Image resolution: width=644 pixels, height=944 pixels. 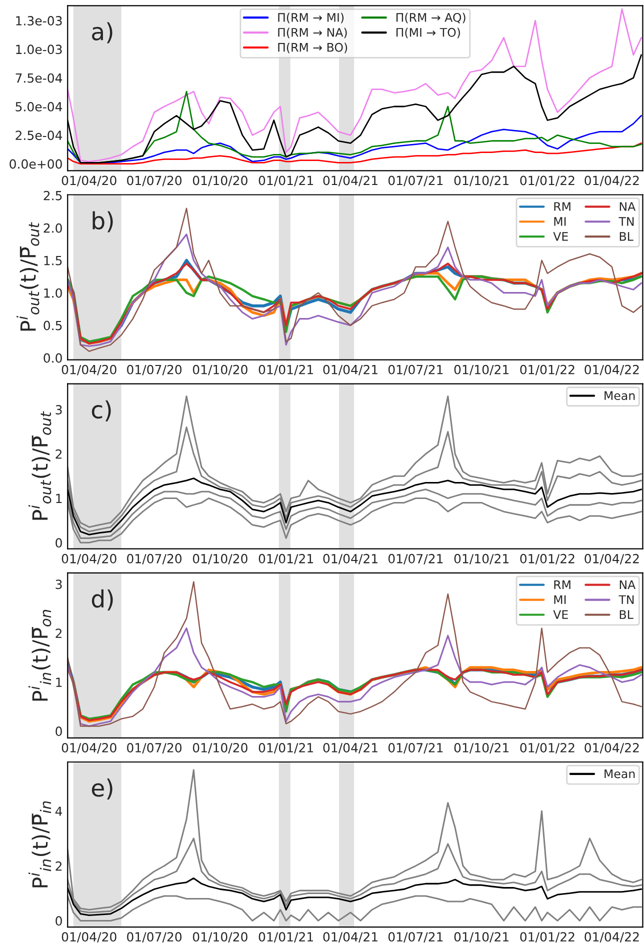 I want to click on y-axis-title: P$^{i}$$_{in}$(t)/P̅$_{in}$, so click(x=40, y=844).